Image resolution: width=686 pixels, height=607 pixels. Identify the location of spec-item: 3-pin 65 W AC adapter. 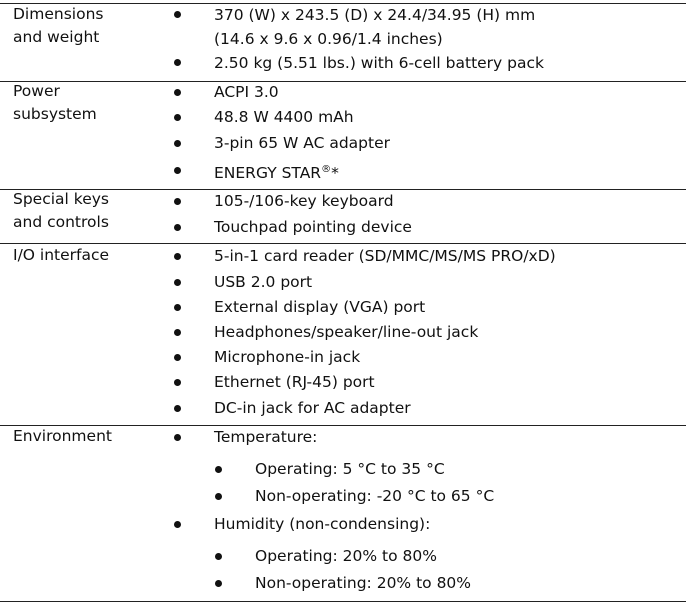
(302, 143).